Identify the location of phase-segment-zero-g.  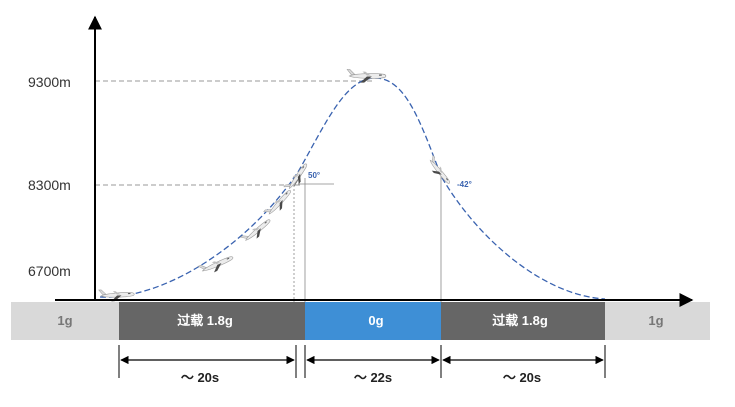
(373, 321).